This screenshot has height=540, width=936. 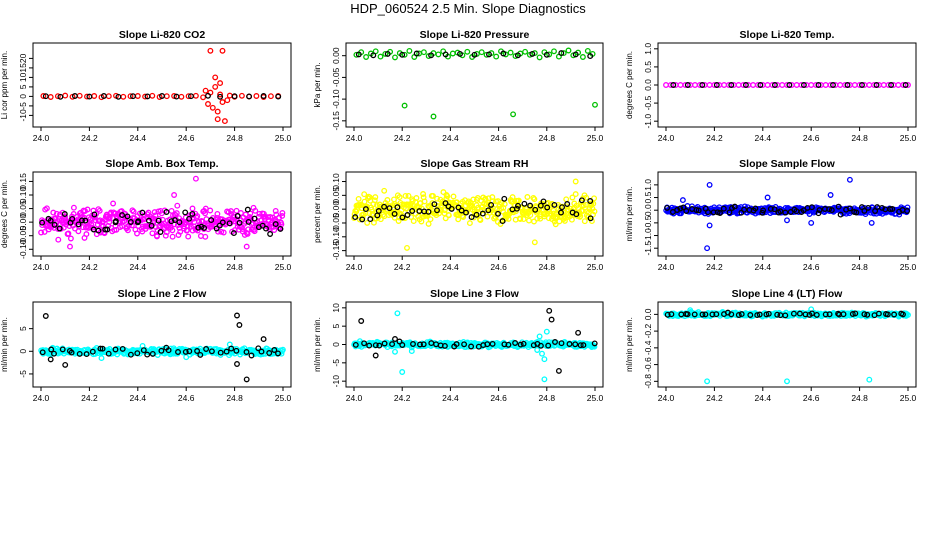 What do you see at coordinates (648, 49) in the screenshot?
I see `y-tick-label: 1.0` at bounding box center [648, 49].